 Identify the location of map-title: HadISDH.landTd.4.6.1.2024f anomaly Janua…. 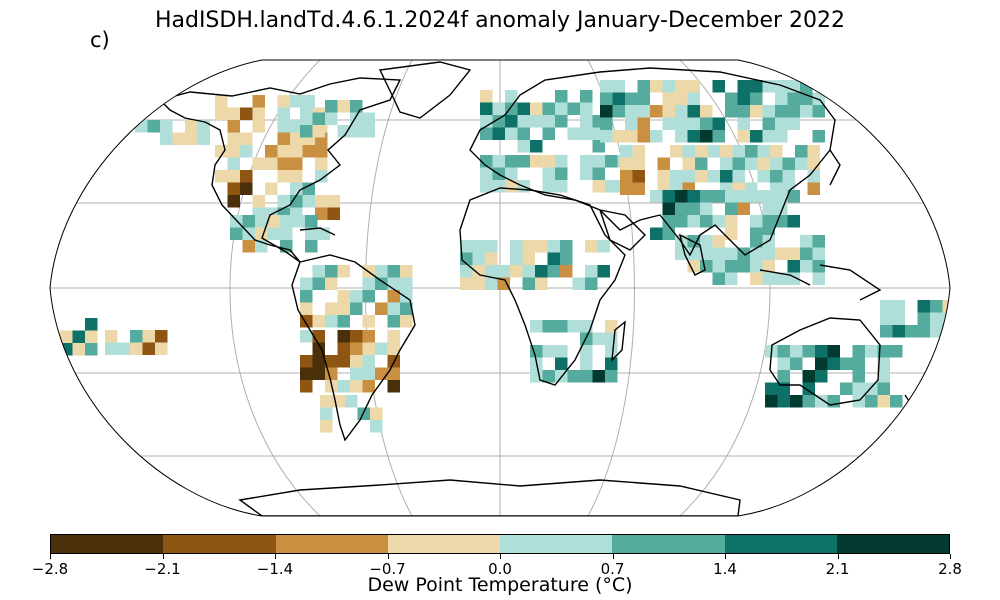
(500, 20).